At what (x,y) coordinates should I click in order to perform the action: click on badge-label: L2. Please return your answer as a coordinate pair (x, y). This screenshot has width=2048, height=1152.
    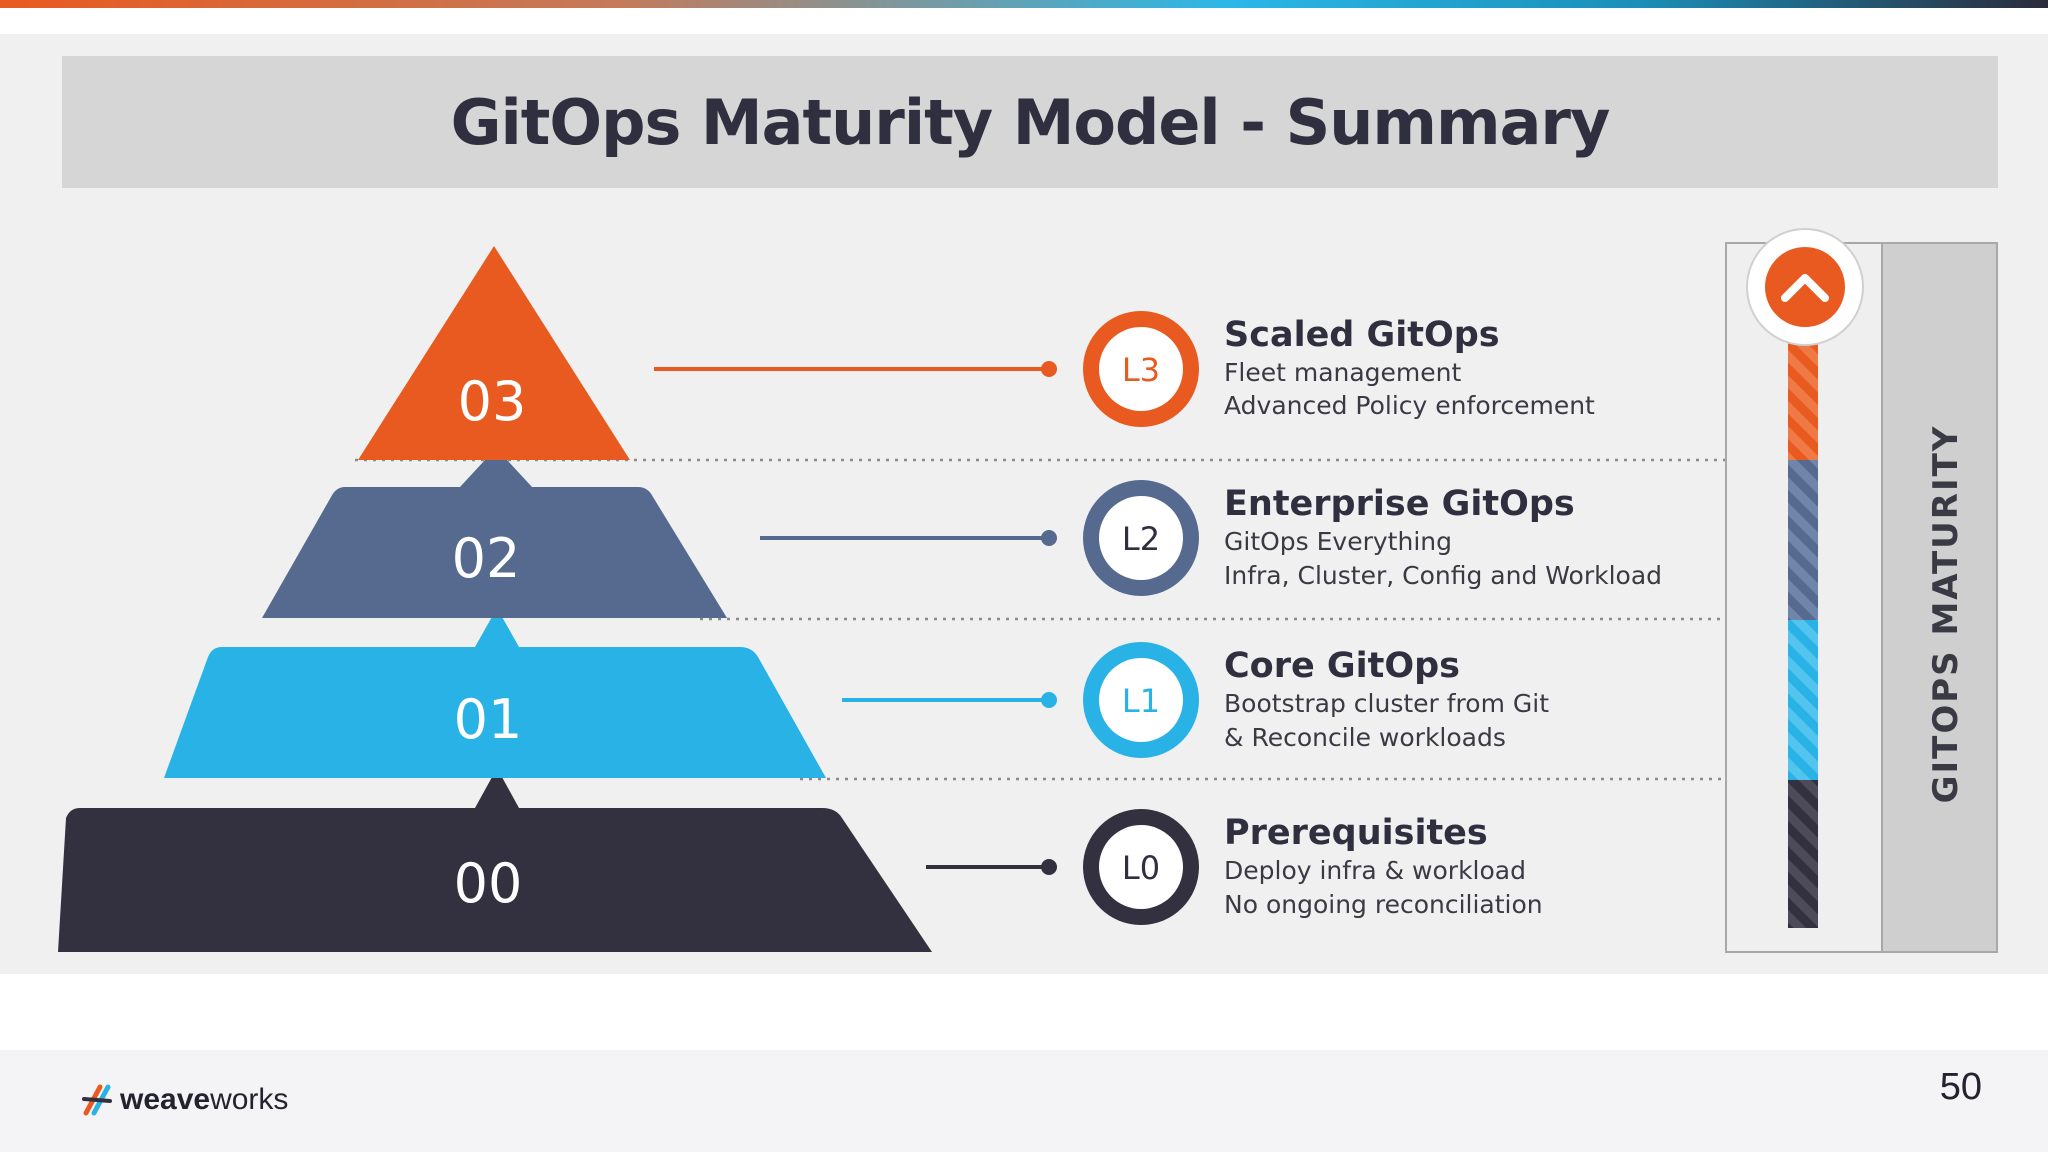
    Looking at the image, I should click on (1141, 539).